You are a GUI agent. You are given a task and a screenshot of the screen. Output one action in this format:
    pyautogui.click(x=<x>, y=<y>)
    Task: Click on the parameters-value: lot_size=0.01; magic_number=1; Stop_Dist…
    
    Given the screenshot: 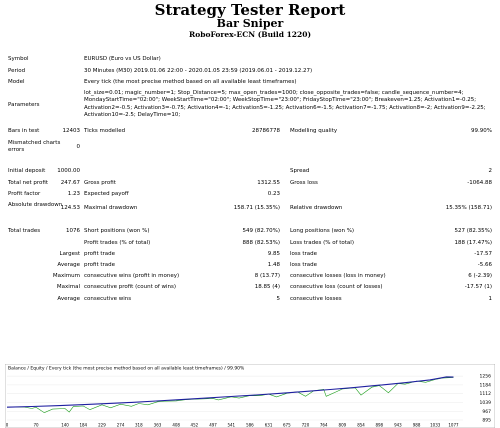 What is the action you would take?
    pyautogui.click(x=285, y=104)
    